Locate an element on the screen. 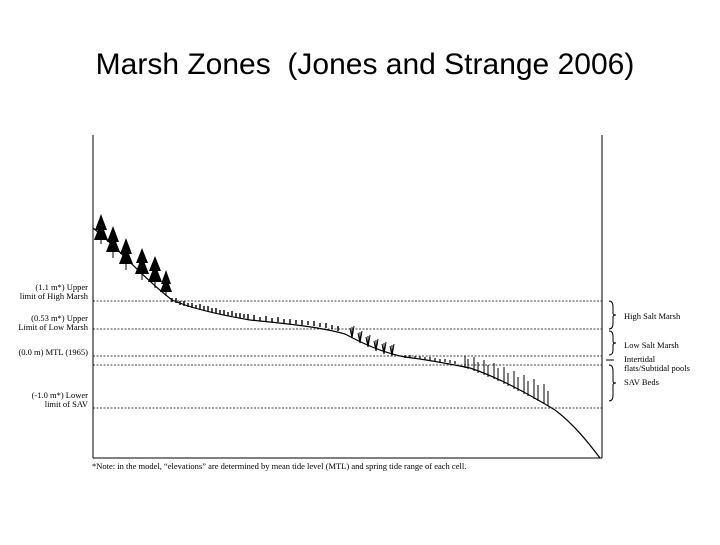 The image size is (720, 545). slide-title: Marsh Zones (Jones and Strange 2006) is located at coordinates (365, 64).